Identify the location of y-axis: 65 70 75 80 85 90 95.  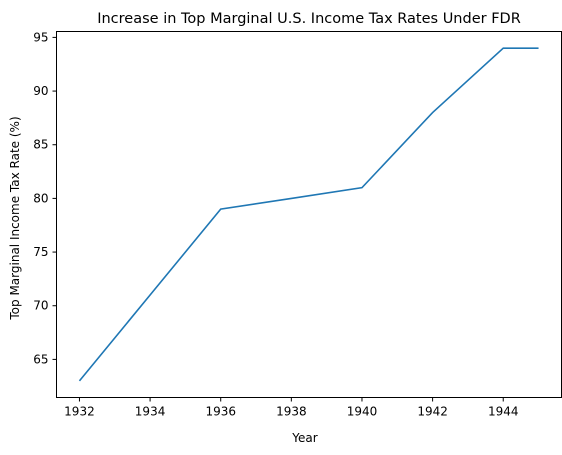
(45, 198).